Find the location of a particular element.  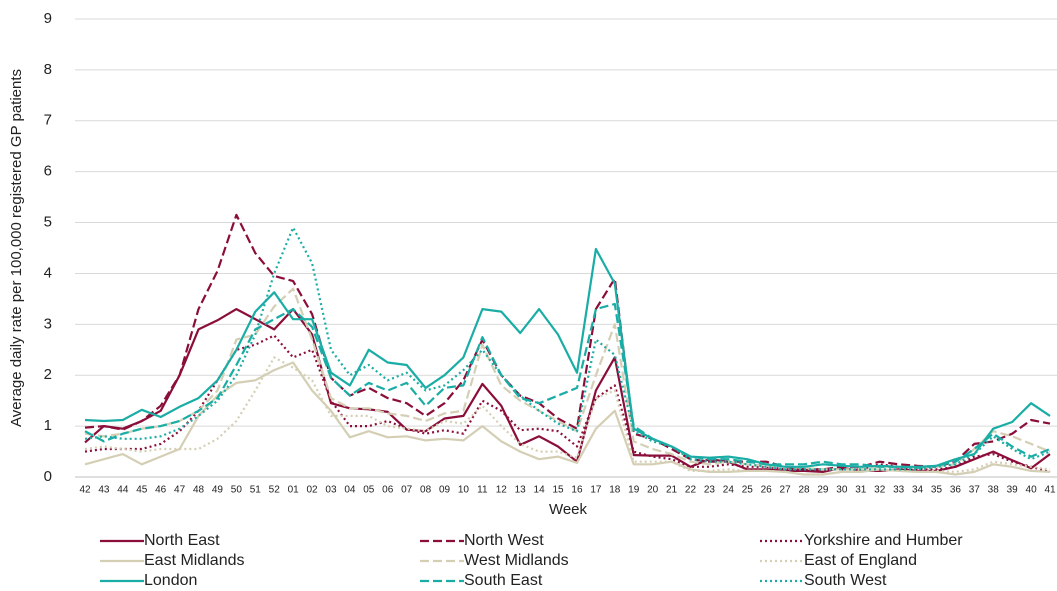

x-tick-label: 39 is located at coordinates (1013, 490).